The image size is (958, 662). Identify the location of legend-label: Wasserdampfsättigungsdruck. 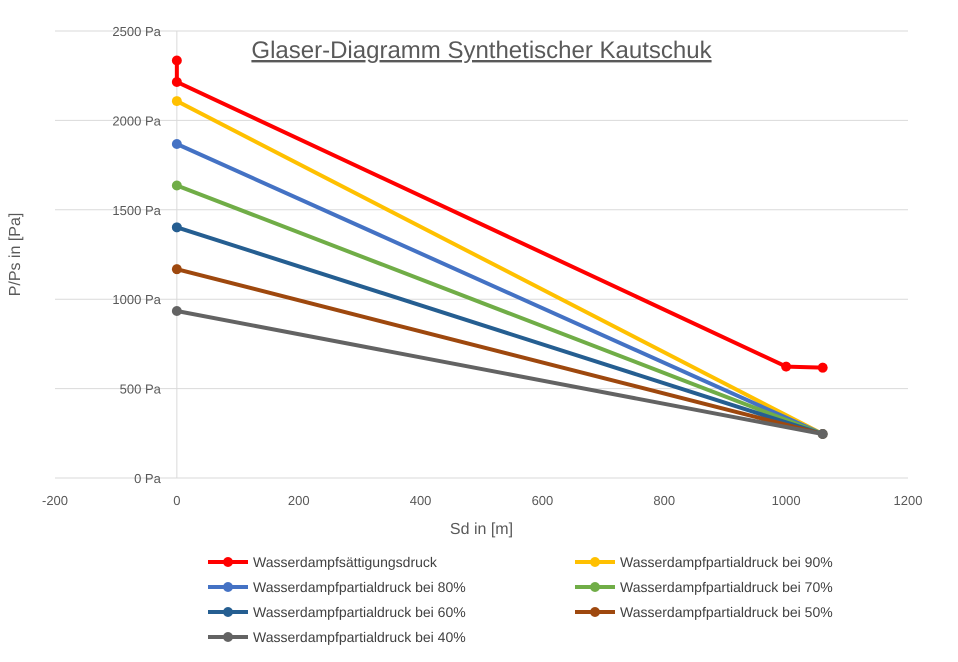
(345, 562).